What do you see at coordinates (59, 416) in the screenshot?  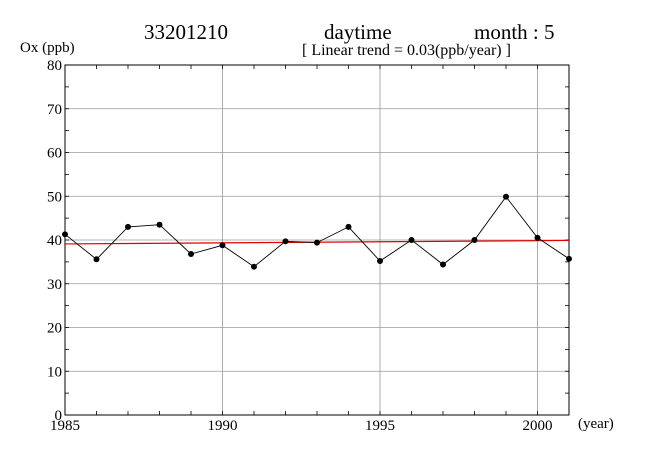 I see `y-tick-label: 0` at bounding box center [59, 416].